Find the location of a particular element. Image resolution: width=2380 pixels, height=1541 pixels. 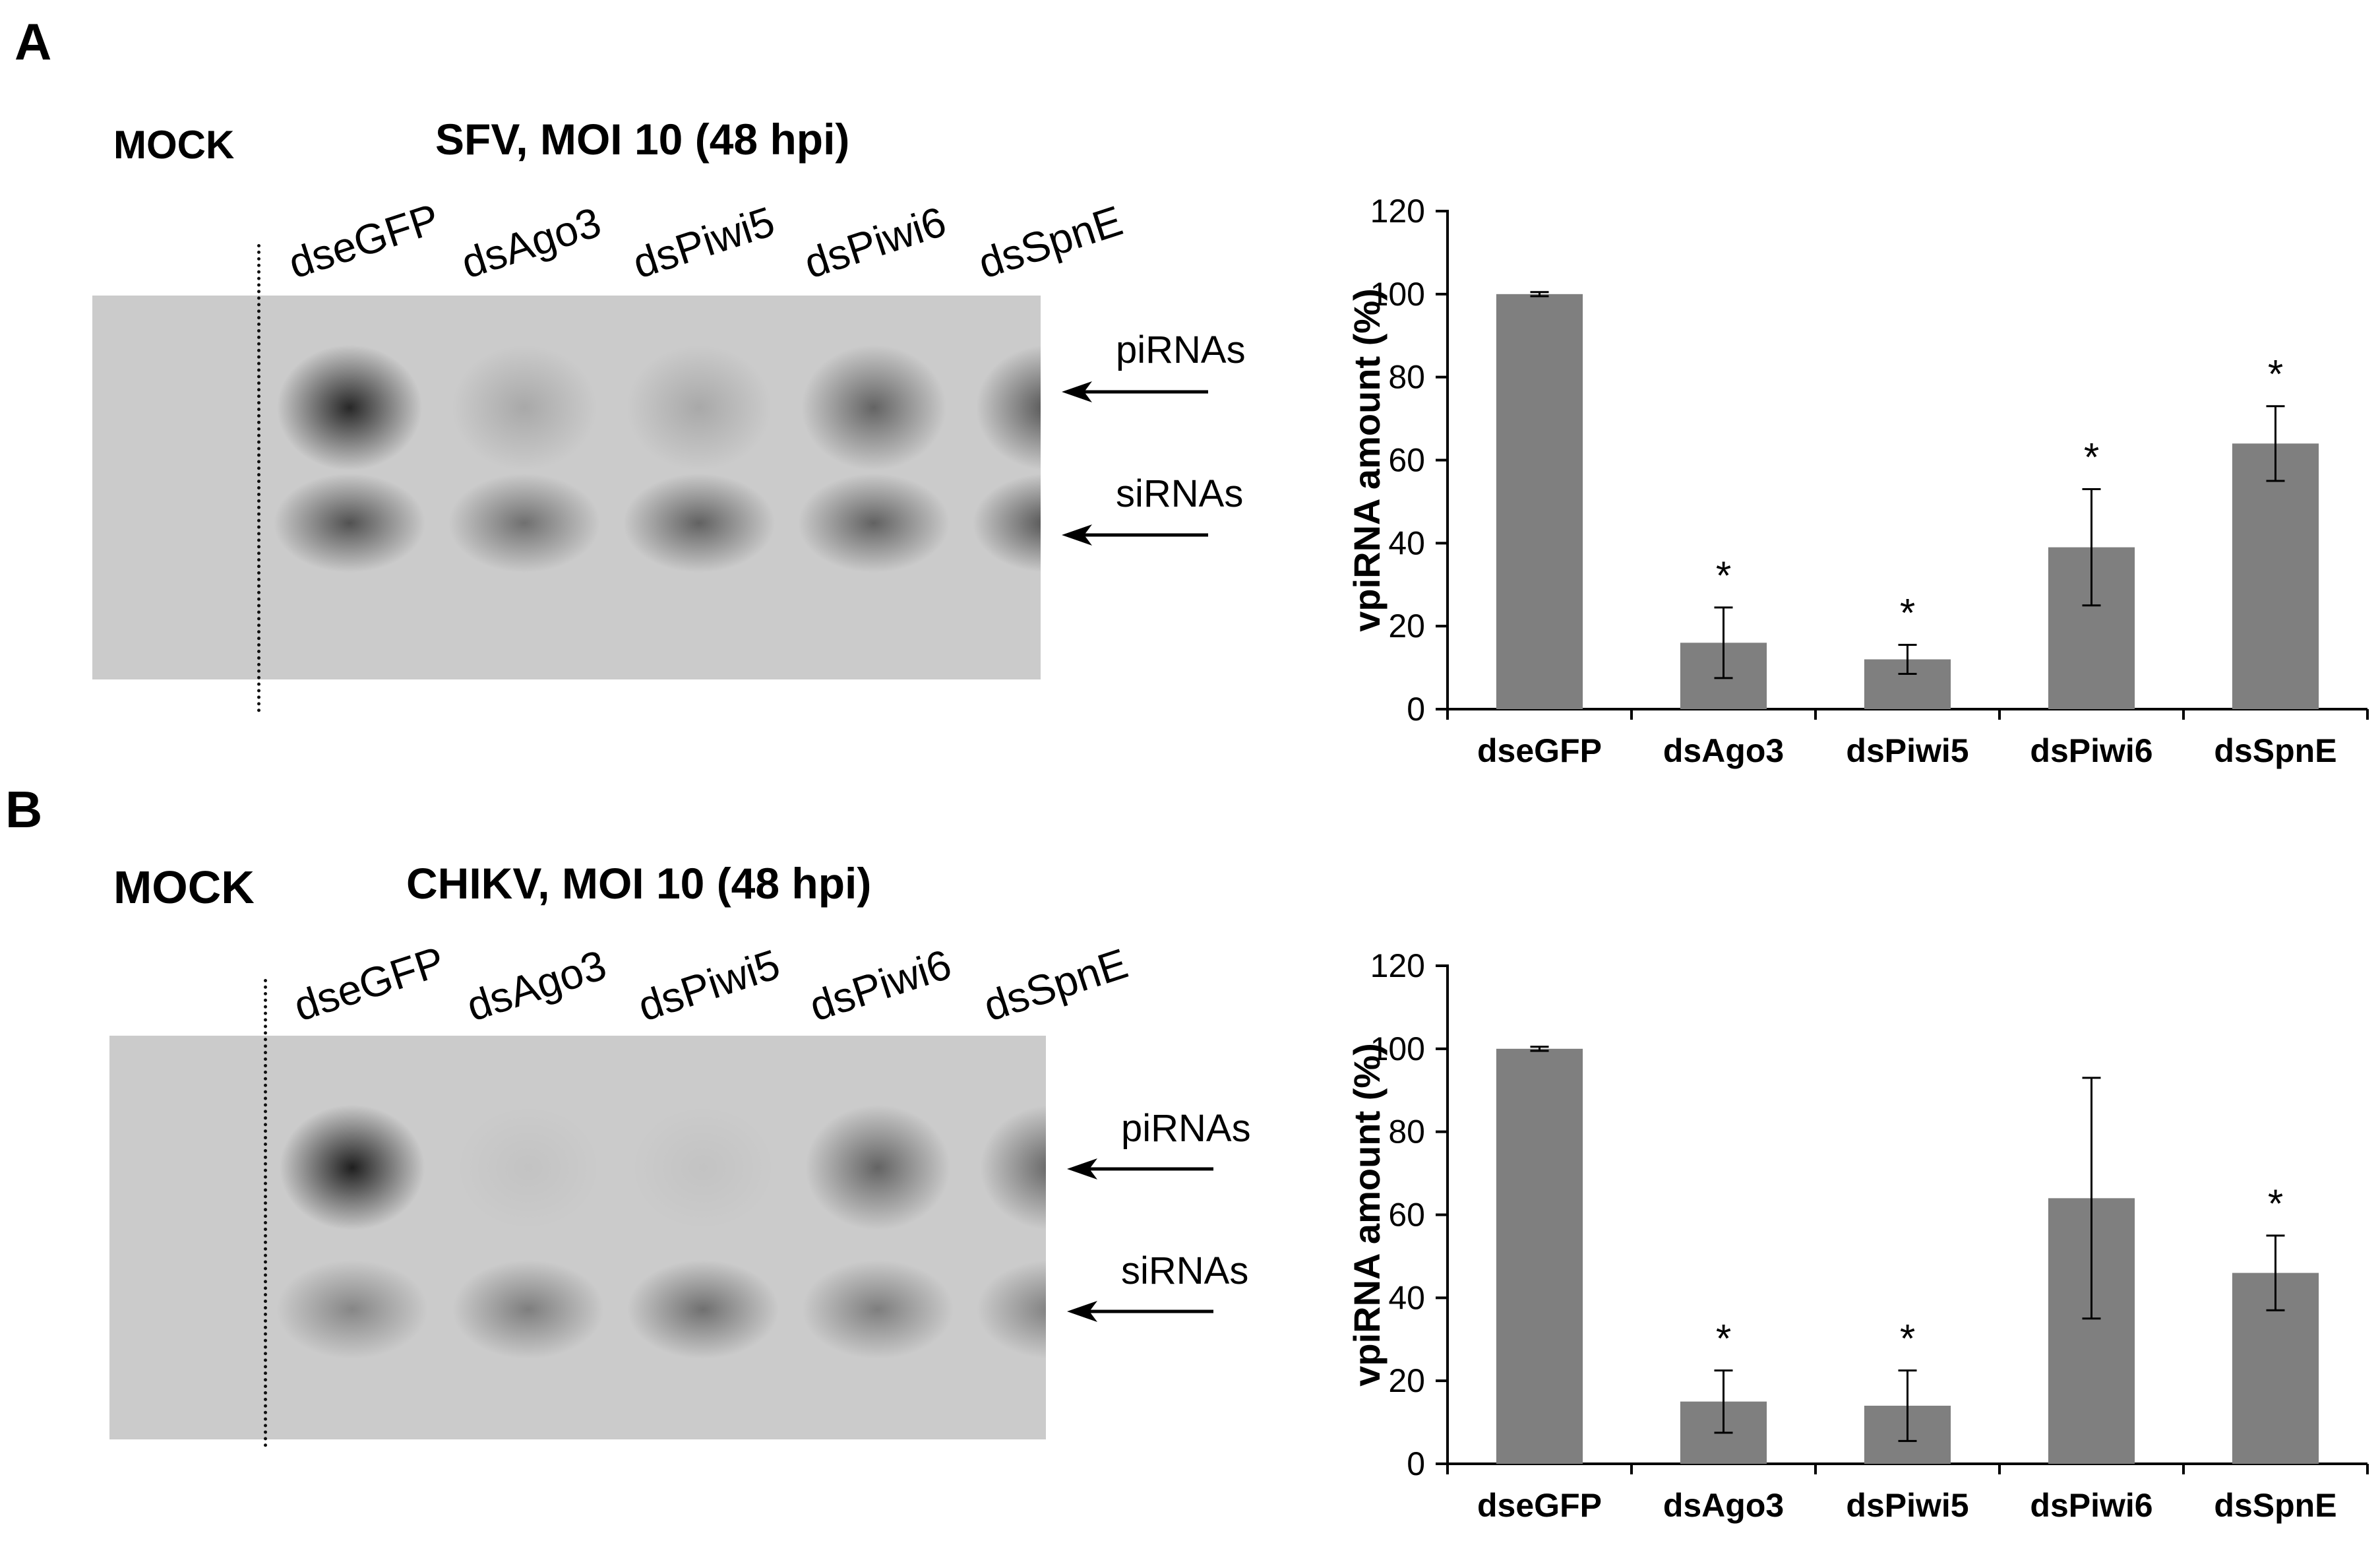

panel-letter-b: B is located at coordinates (24, 809).